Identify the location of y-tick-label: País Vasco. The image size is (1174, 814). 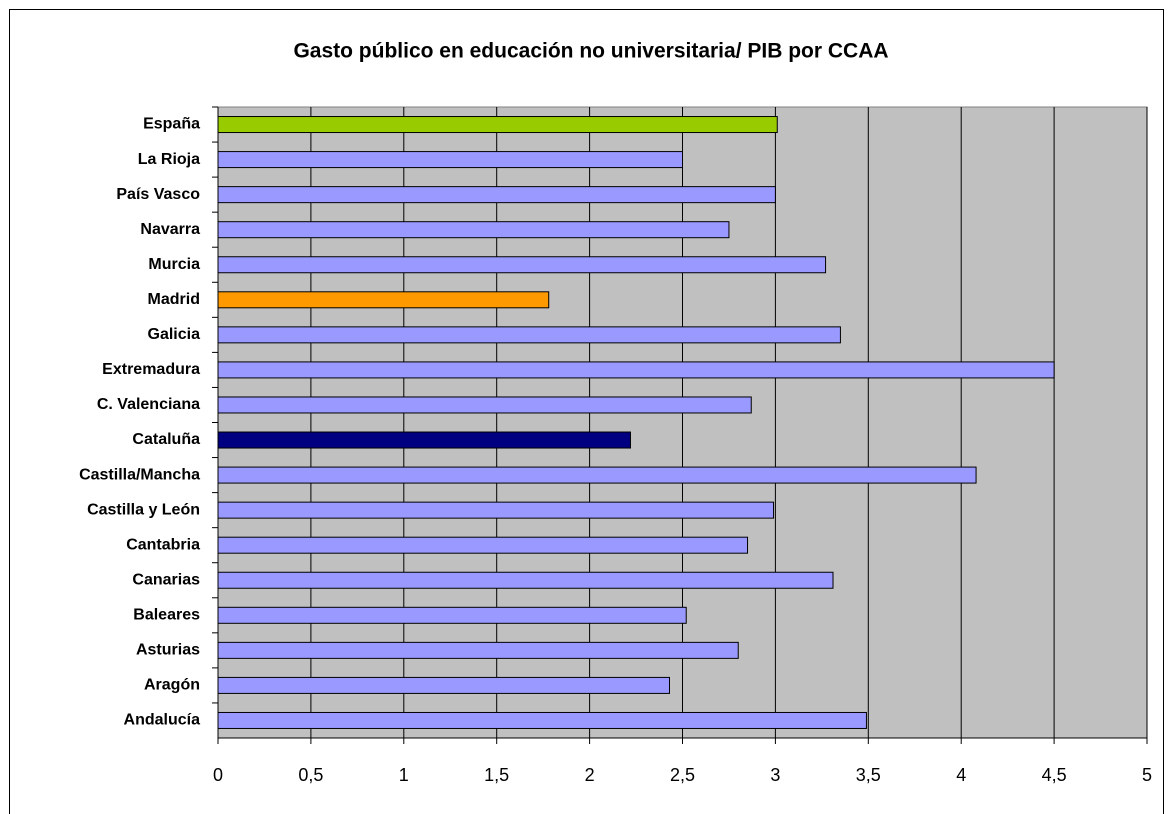
(158, 194).